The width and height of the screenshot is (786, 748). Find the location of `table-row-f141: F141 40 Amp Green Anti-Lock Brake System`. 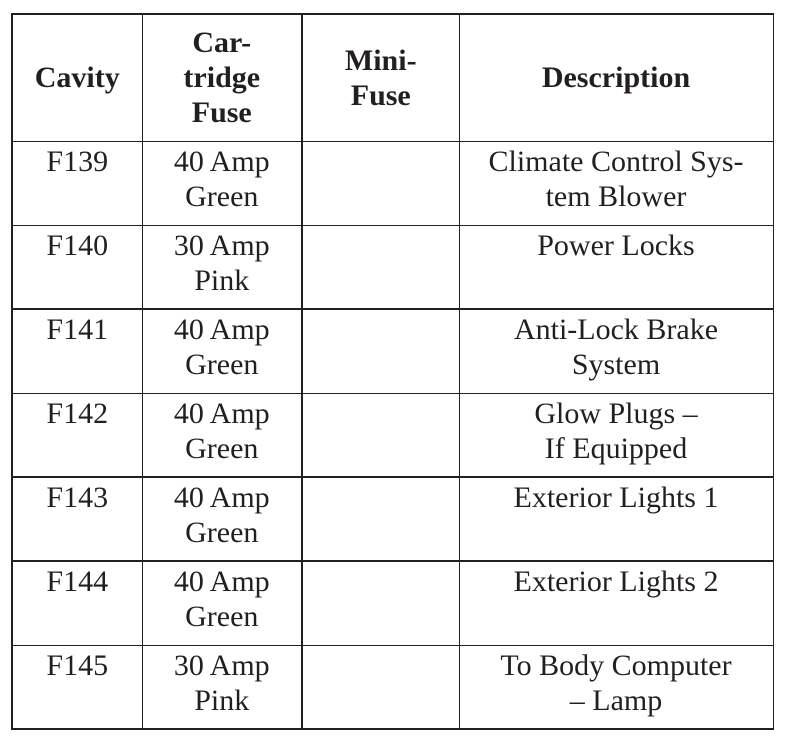

table-row-f141: F141 40 Amp Green Anti-Lock Brake System is located at coordinates (392, 351).